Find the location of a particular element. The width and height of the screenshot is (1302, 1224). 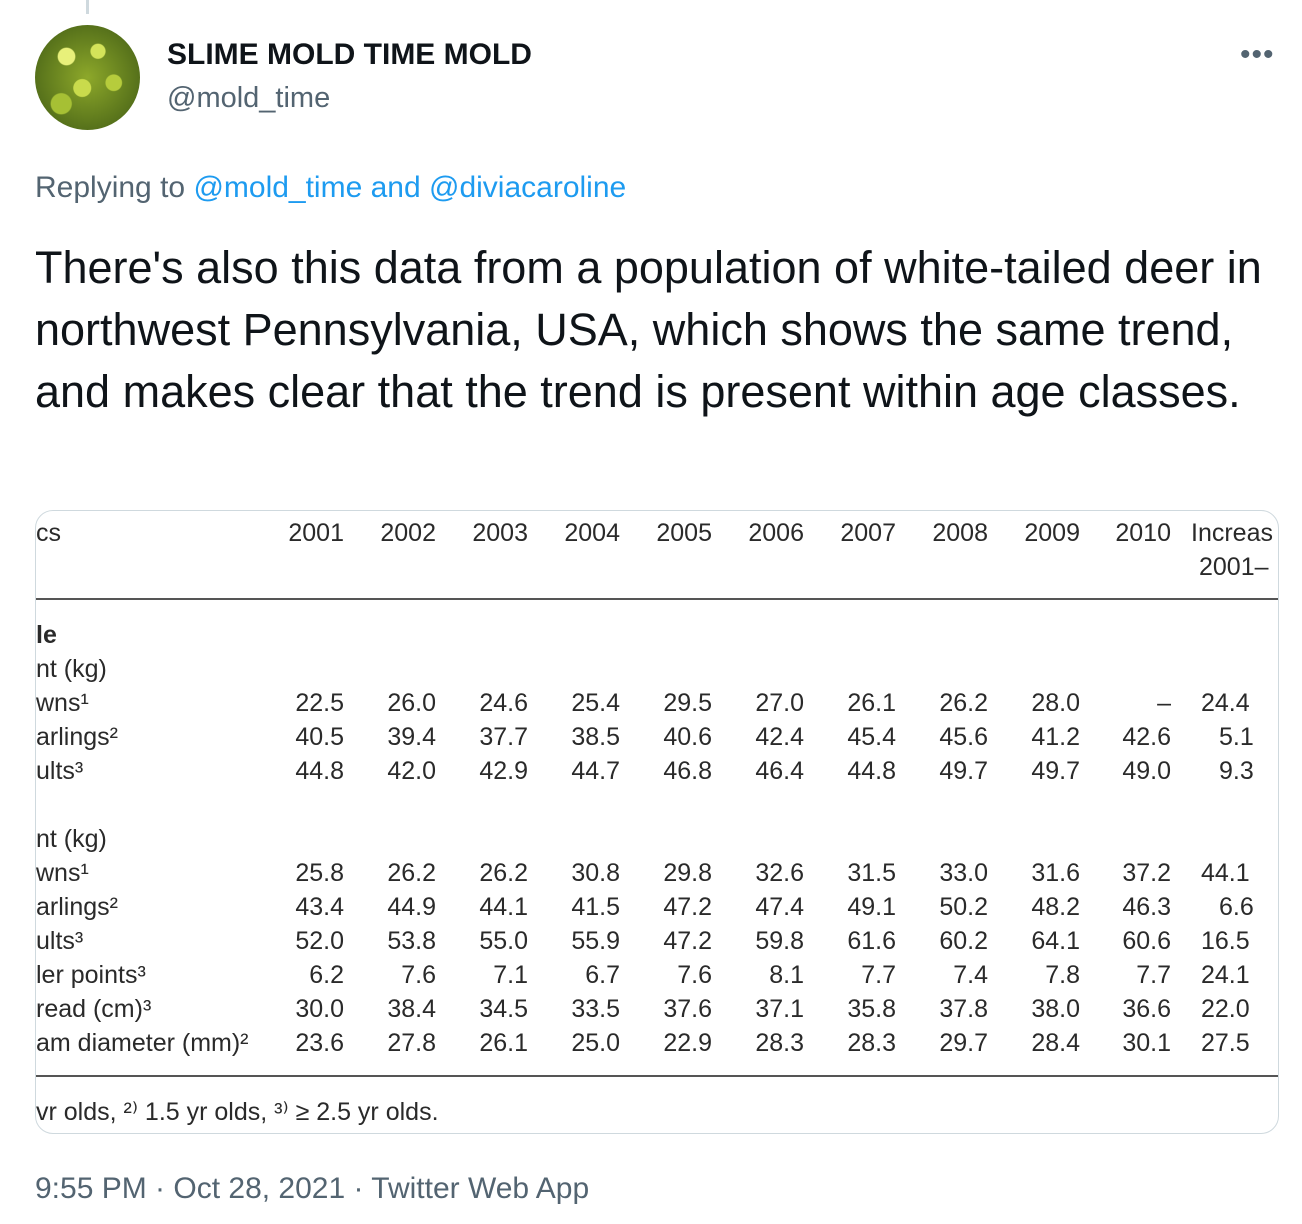

table-cell: 37.6 is located at coordinates (687, 1009).